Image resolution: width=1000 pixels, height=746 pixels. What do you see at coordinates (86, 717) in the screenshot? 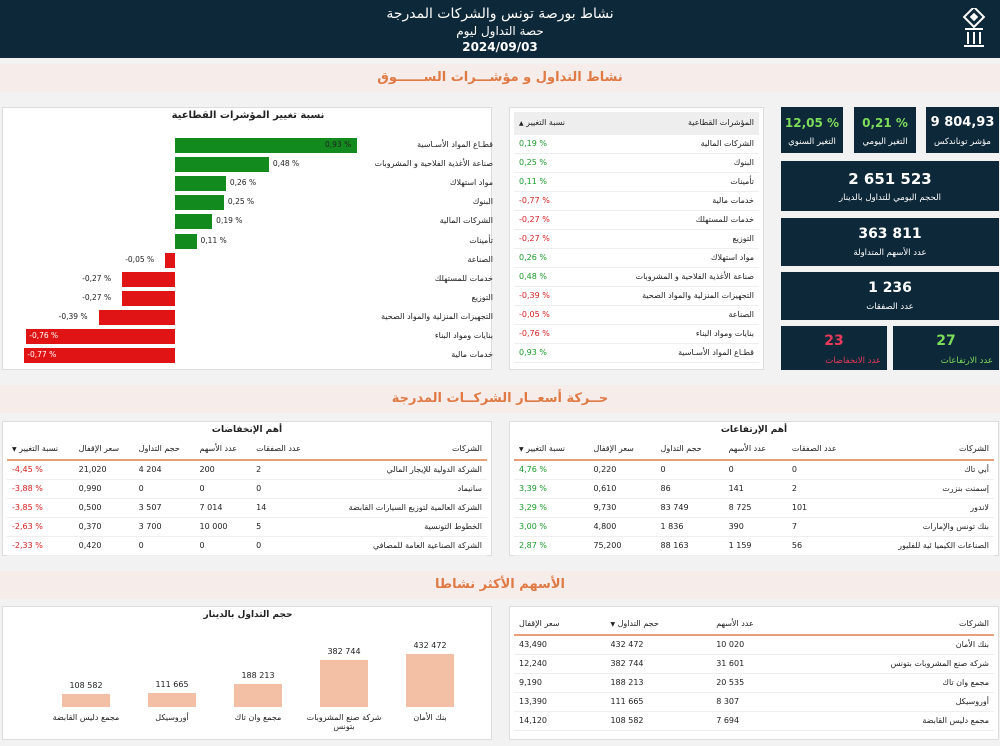
I see `volume-bar-category: مجمع دليس القابضة` at bounding box center [86, 717].